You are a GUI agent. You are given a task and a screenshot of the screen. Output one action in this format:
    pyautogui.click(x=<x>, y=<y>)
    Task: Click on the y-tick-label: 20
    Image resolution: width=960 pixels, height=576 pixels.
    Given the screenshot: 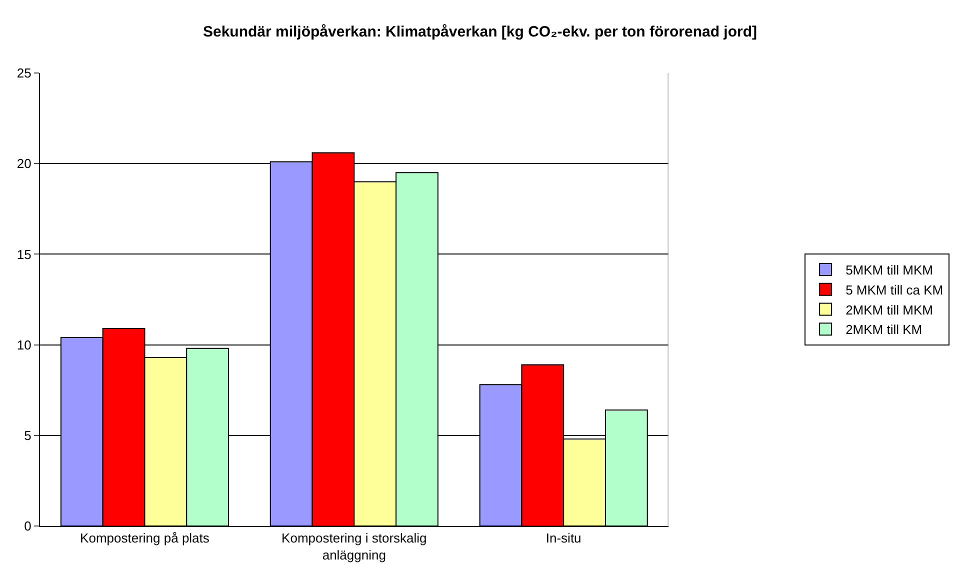 What is the action you would take?
    pyautogui.click(x=24, y=164)
    